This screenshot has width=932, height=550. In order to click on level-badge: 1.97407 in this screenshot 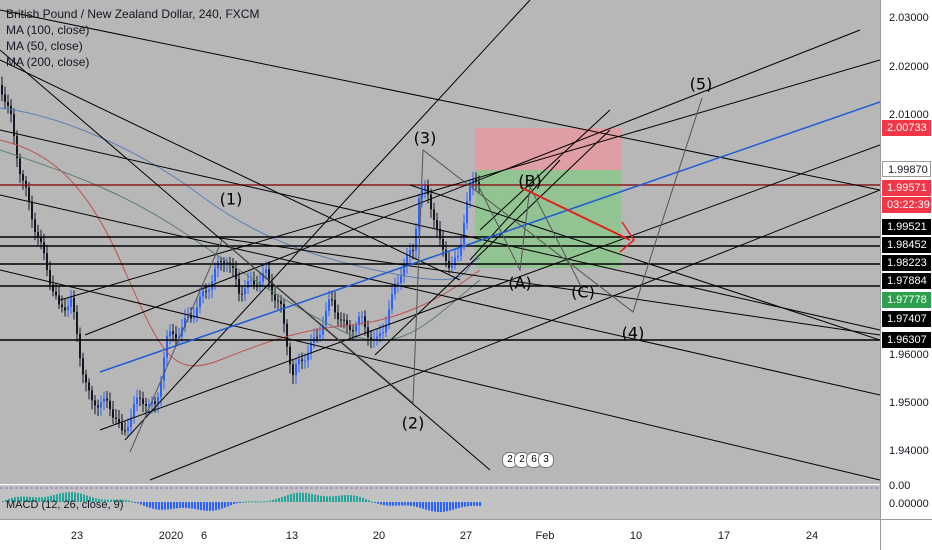, I will do `click(906, 319)`.